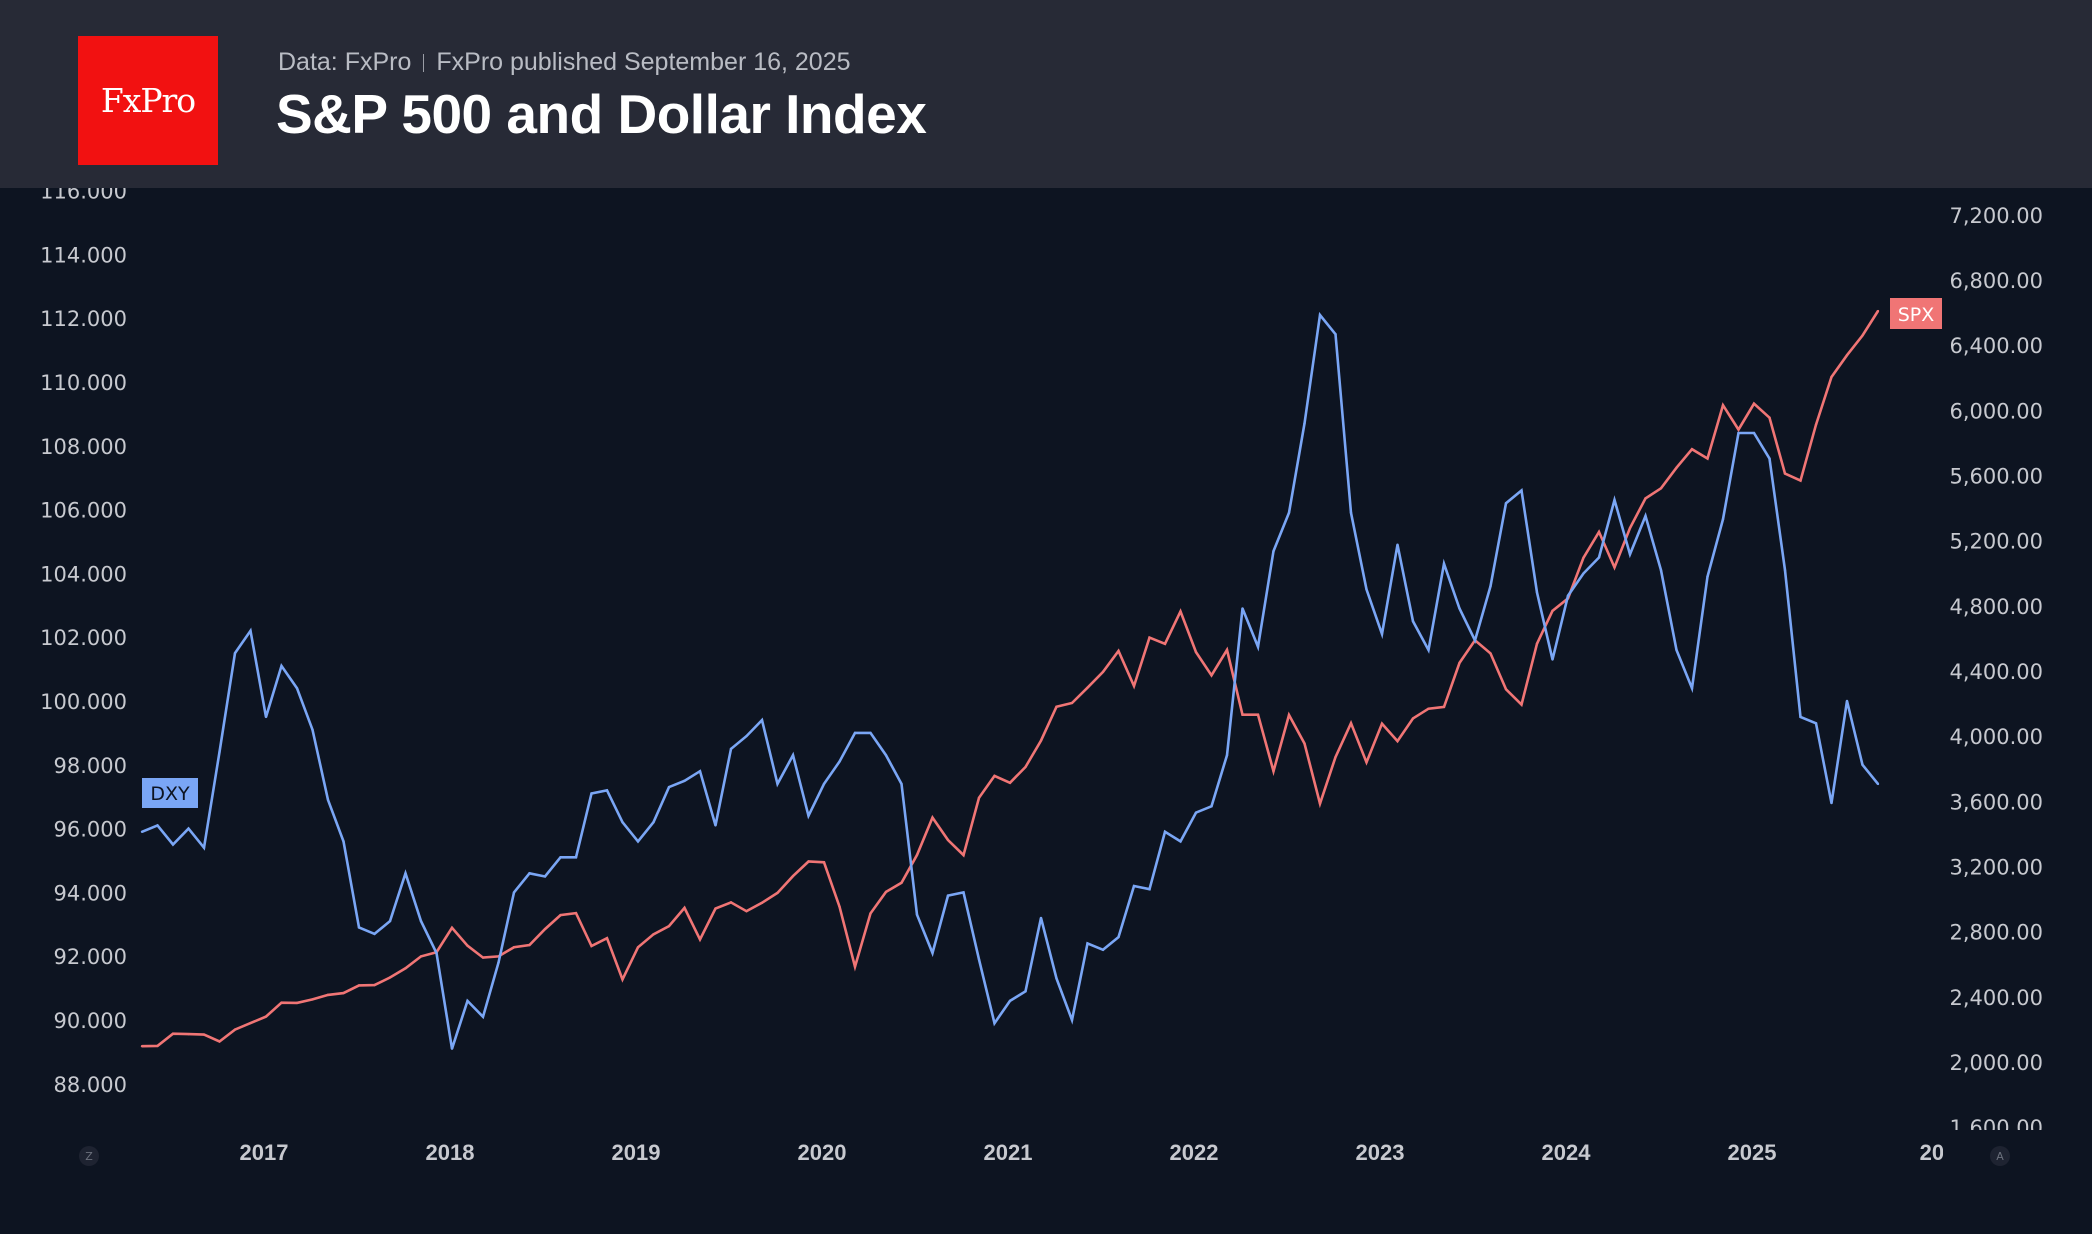 The image size is (2092, 1234). Describe the element at coordinates (90, 830) in the screenshot. I see `left-tick-label: 96.000` at that location.